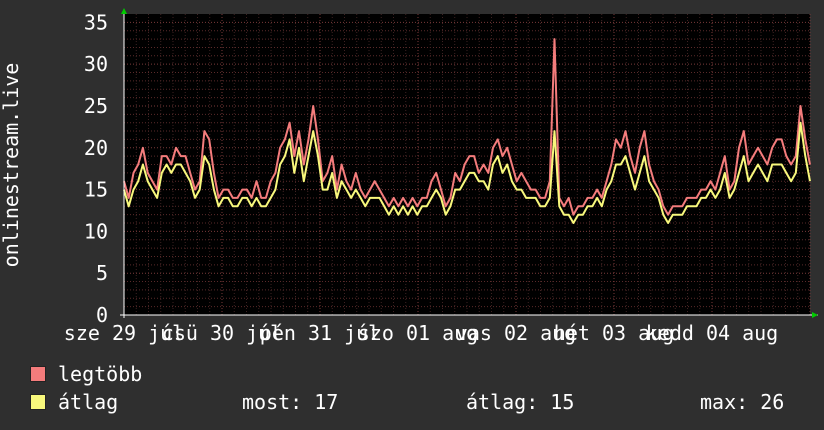 This screenshot has width=824, height=430. I want to click on stat-current-value: 17, so click(326, 402).